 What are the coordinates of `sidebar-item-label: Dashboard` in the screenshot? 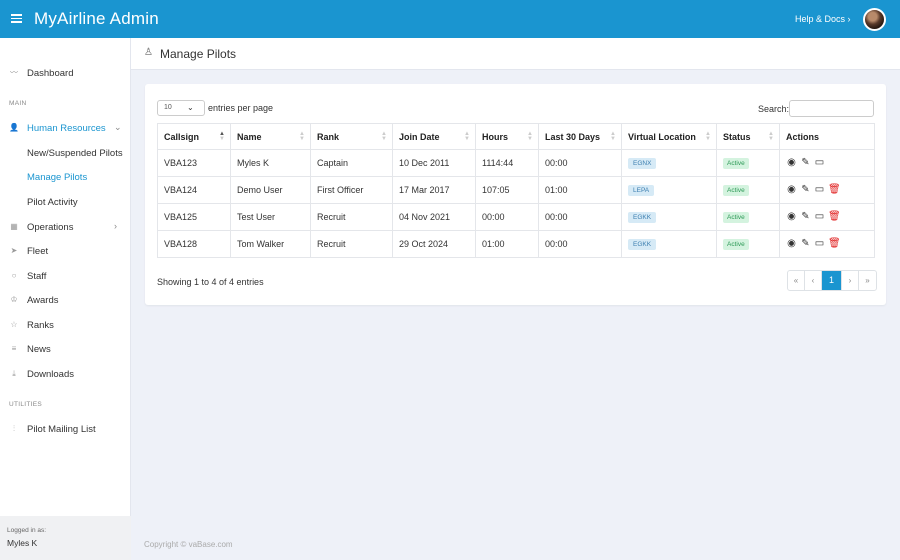 It's located at (50, 73).